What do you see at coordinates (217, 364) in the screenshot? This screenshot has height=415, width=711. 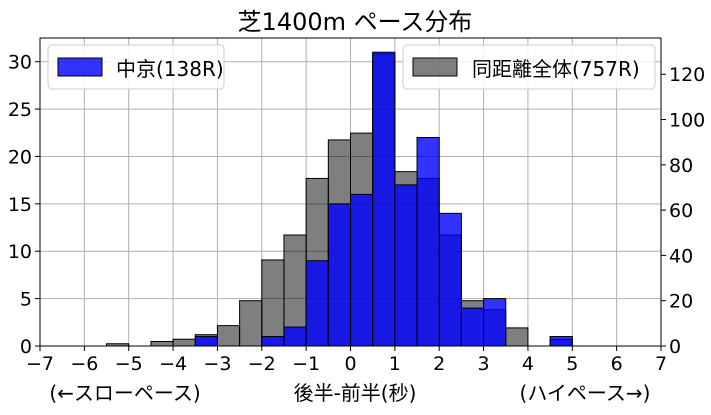 I see `x-tick-label: −3` at bounding box center [217, 364].